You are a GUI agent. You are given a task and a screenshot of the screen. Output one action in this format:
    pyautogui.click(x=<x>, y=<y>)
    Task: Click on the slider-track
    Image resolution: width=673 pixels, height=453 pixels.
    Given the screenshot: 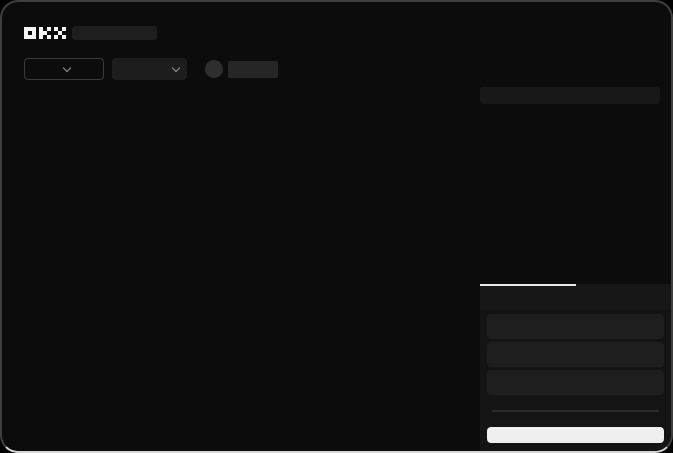 What is the action you would take?
    pyautogui.click(x=575, y=411)
    